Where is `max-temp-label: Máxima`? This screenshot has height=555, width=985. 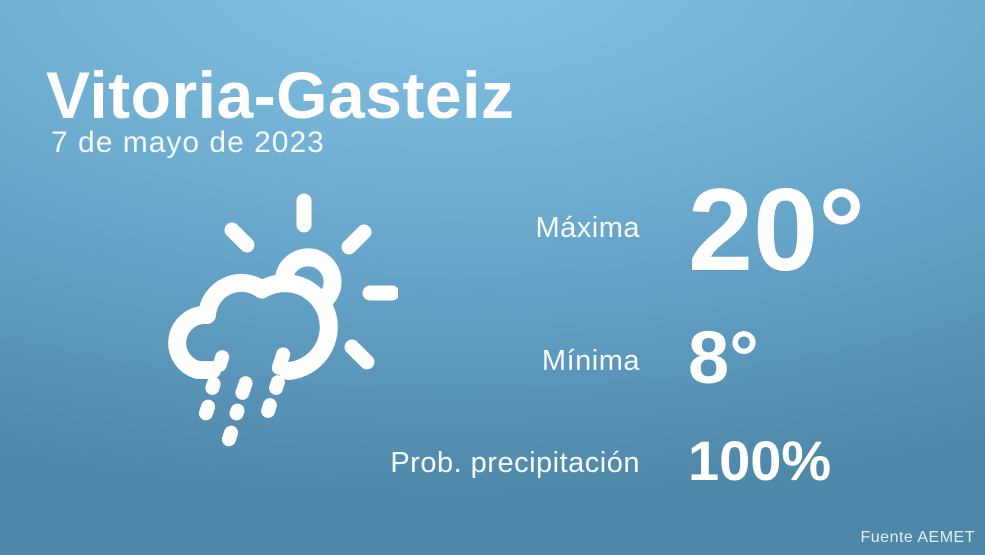
max-temp-label: Máxima is located at coordinates (587, 228).